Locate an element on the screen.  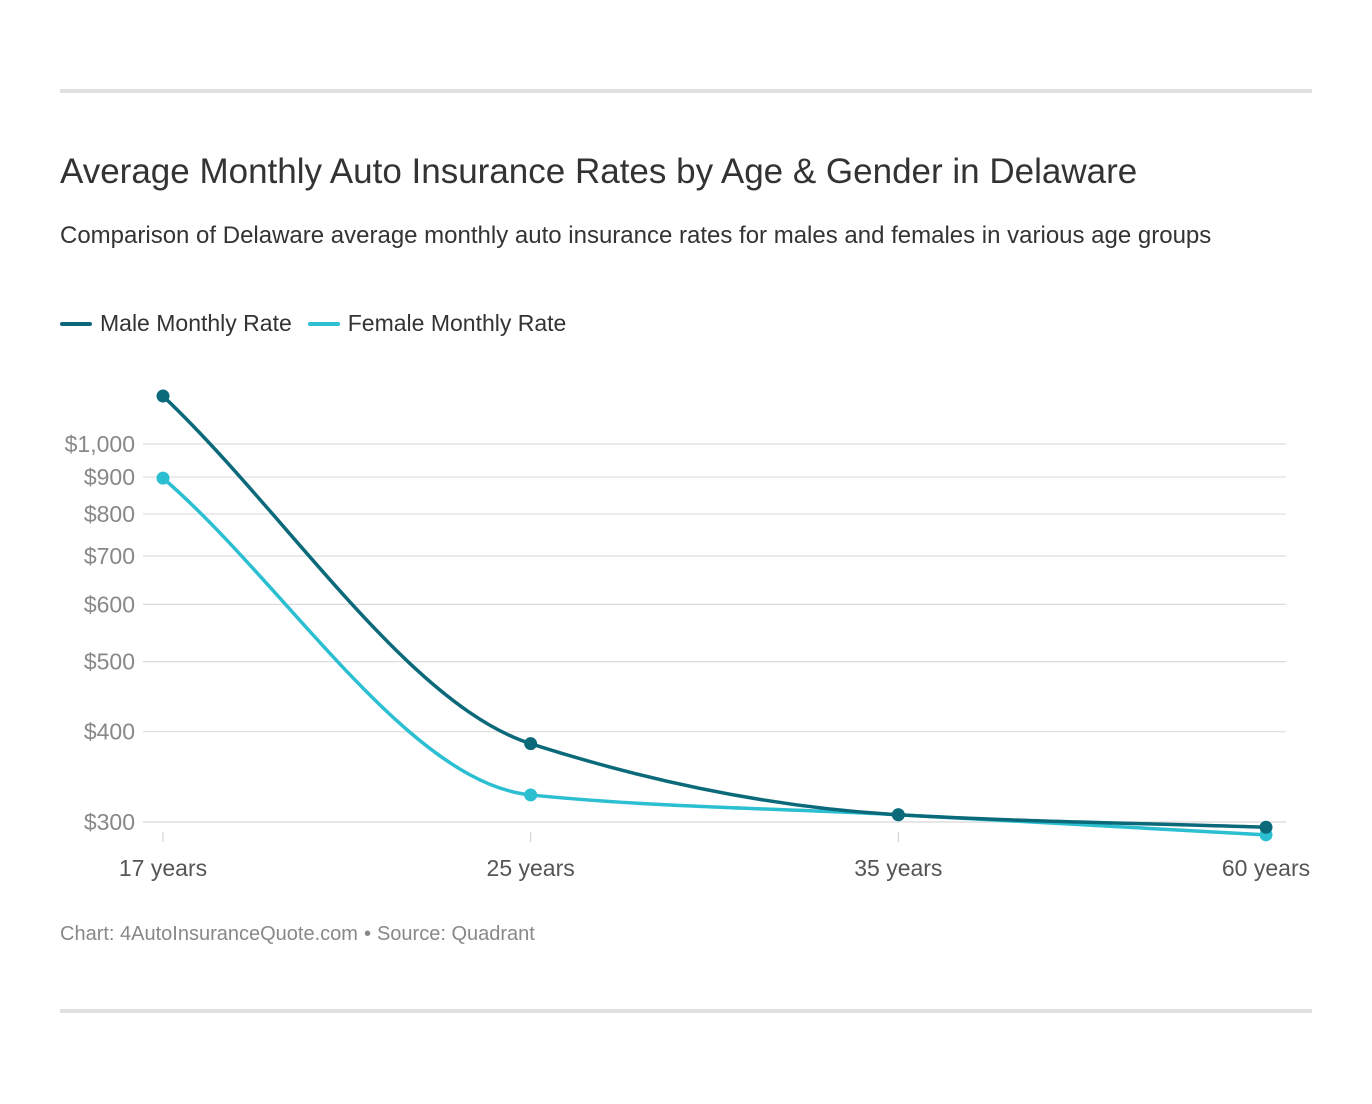
legend-item-female: Female Monthly Rate is located at coordinates (437, 323).